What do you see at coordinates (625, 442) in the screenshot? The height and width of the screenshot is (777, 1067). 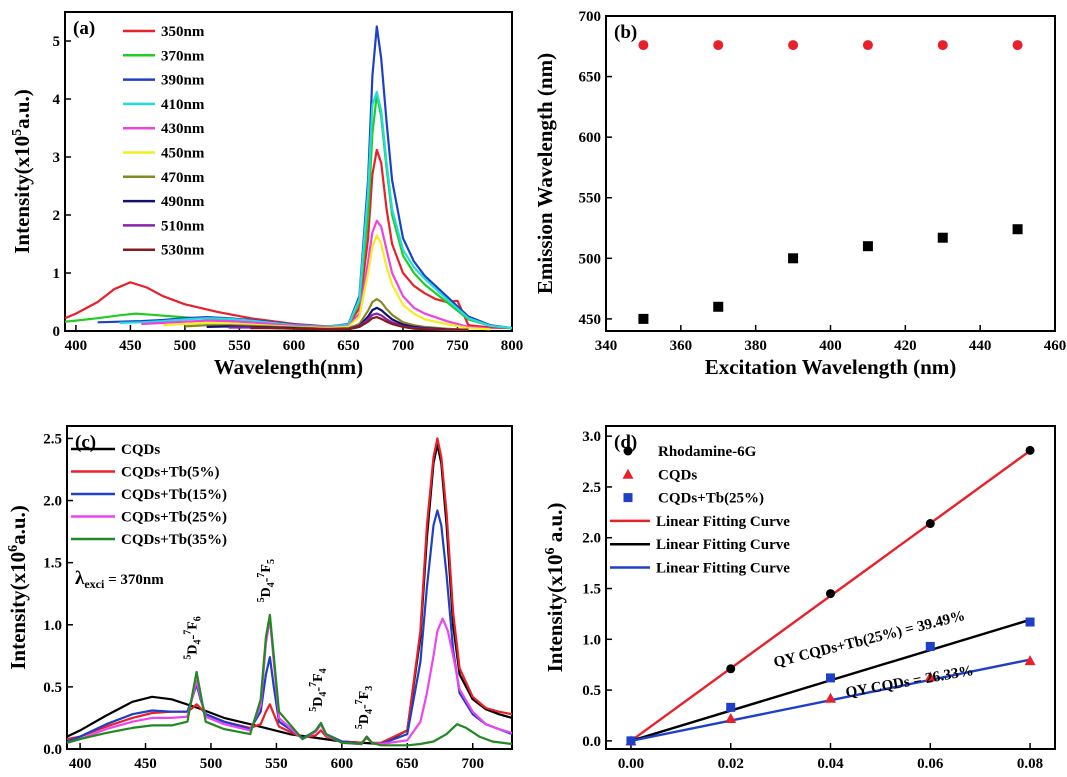 I see `panel-label: (d)` at bounding box center [625, 442].